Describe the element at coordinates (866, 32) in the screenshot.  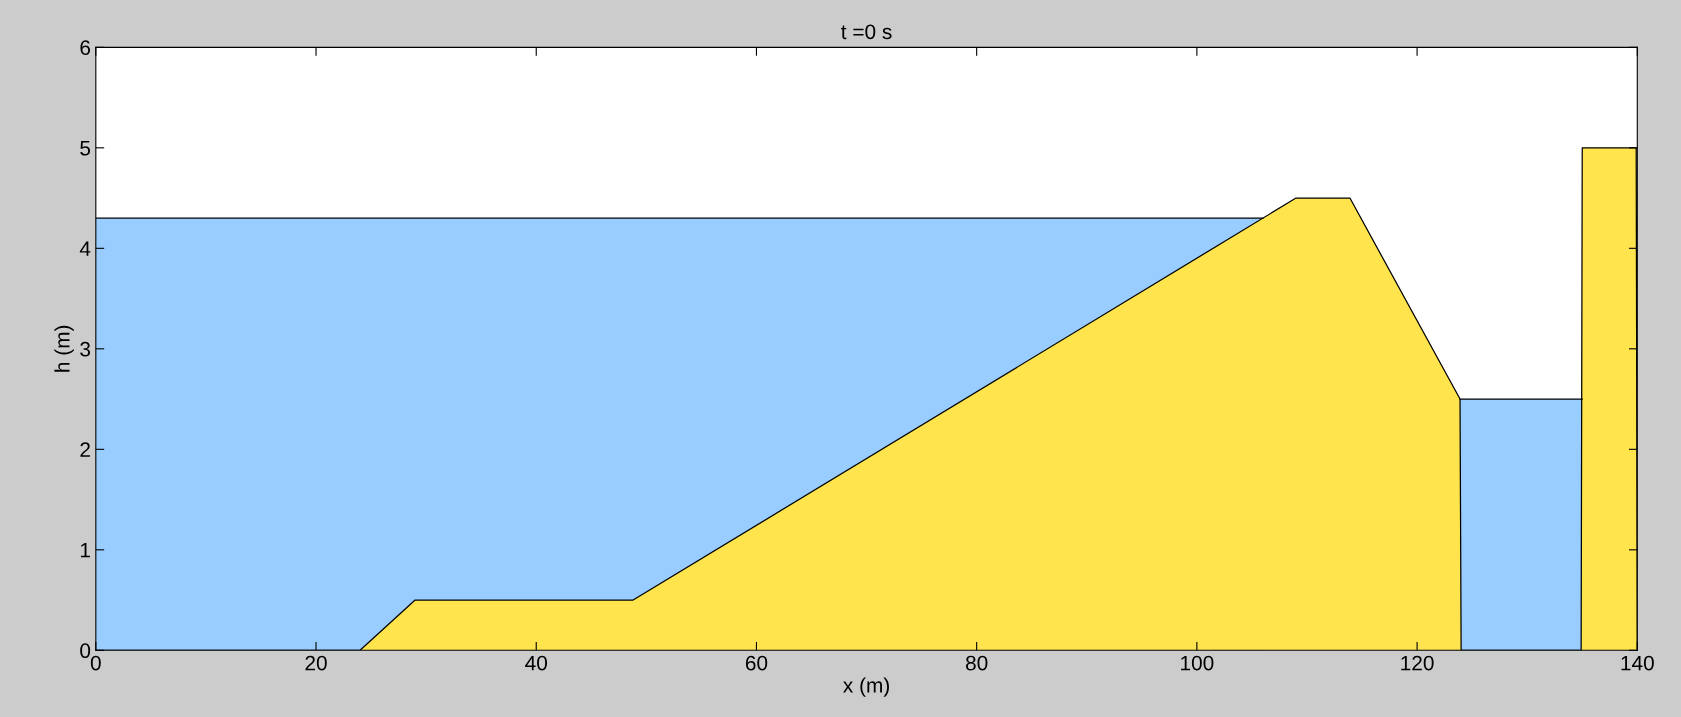
I see `chart-title: t =0 s` at that location.